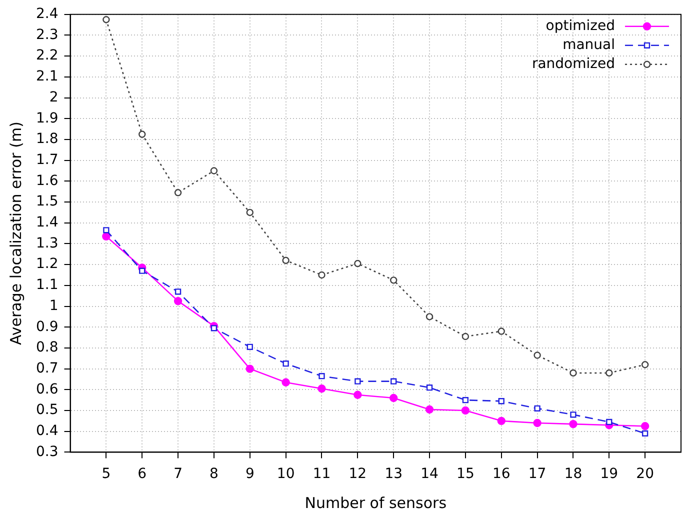  I want to click on x-tick-label: 11, so click(321, 474).